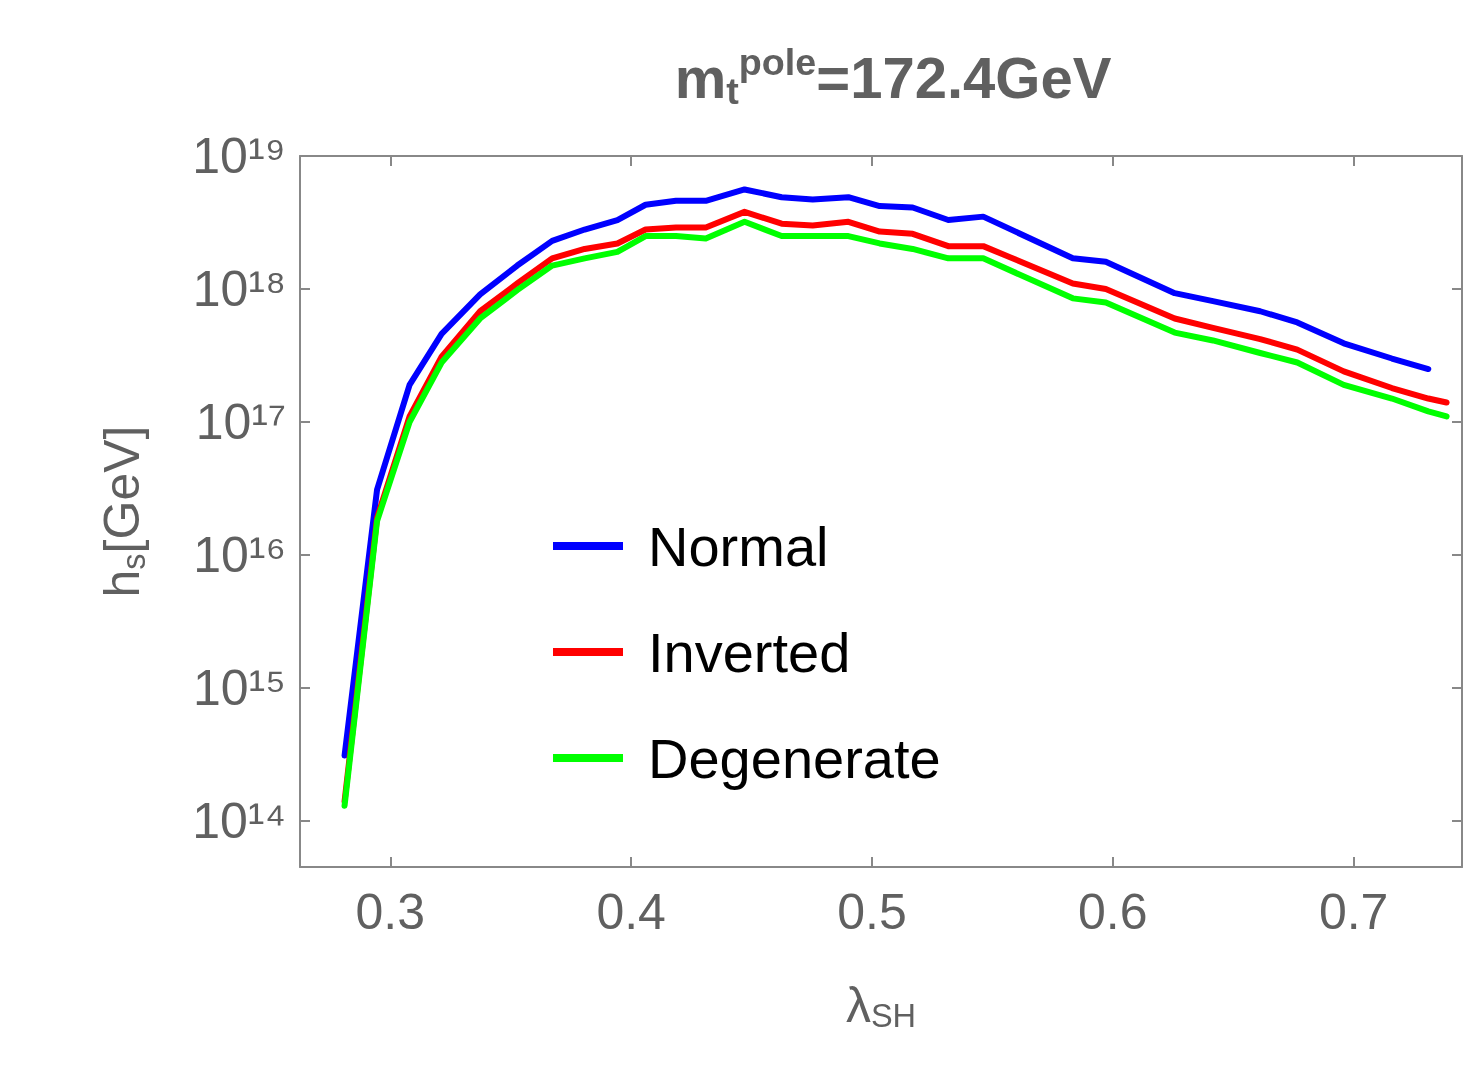 This screenshot has width=1476, height=1065. Describe the element at coordinates (239, 554) in the screenshot. I see `y-tick-label: 10¹⁶` at that location.